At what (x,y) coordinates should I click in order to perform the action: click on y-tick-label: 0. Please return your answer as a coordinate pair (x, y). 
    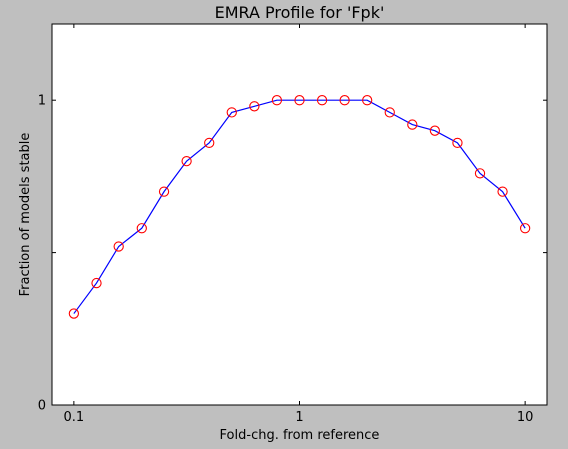
    Looking at the image, I should click on (42, 406).